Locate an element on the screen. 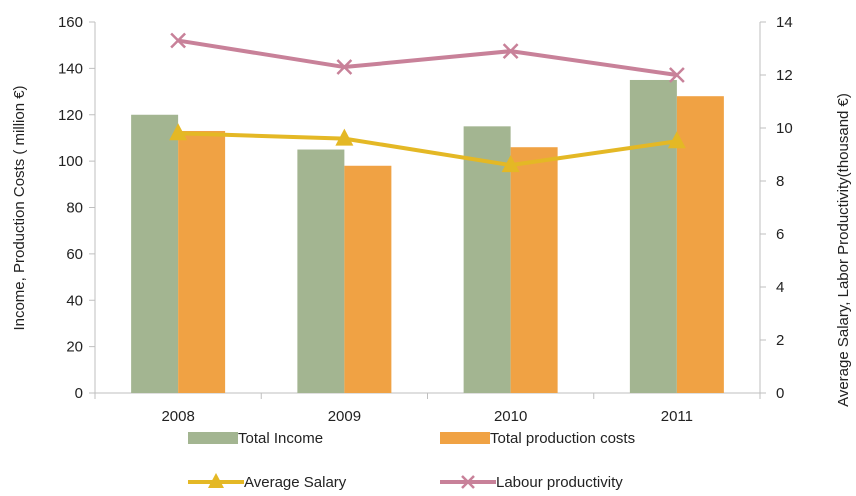 Image resolution: width=856 pixels, height=496 pixels. legend-item-total-production-costs: Total production costs is located at coordinates (537, 438).